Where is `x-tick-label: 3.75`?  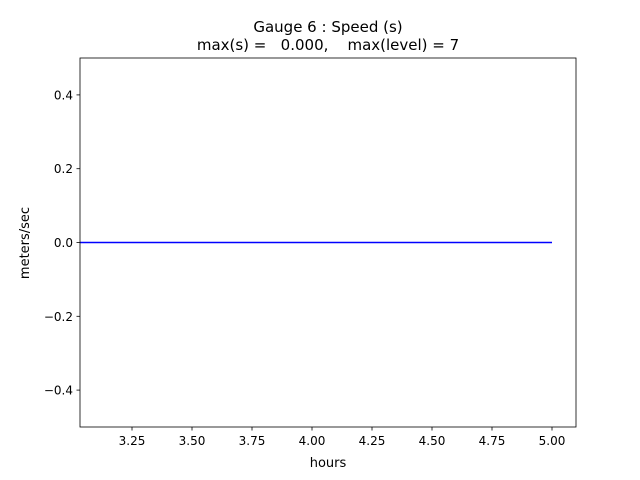 x-tick-label: 3.75 is located at coordinates (252, 441).